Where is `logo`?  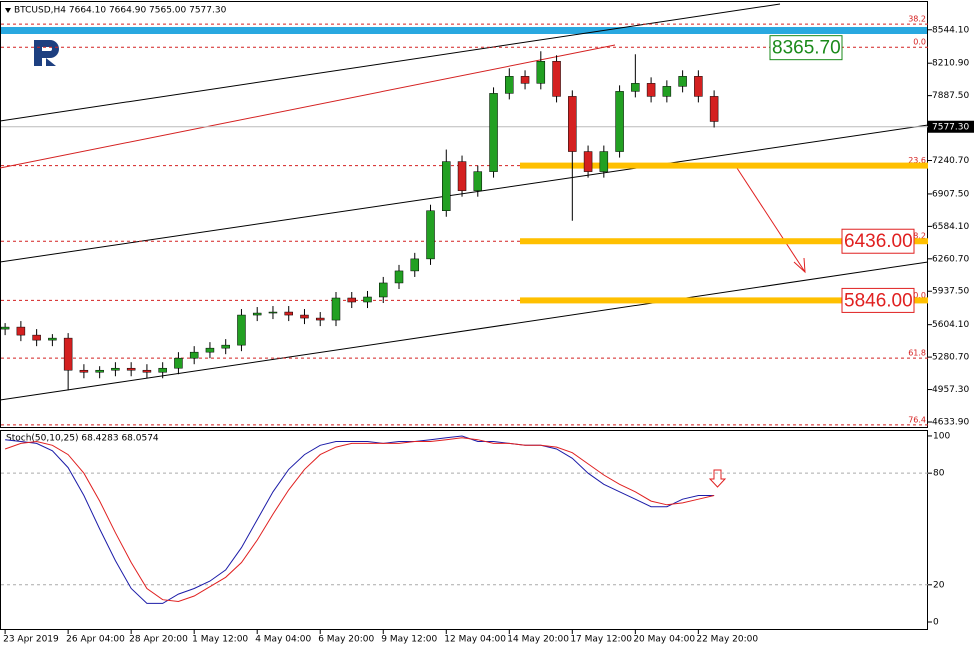 logo is located at coordinates (46, 53).